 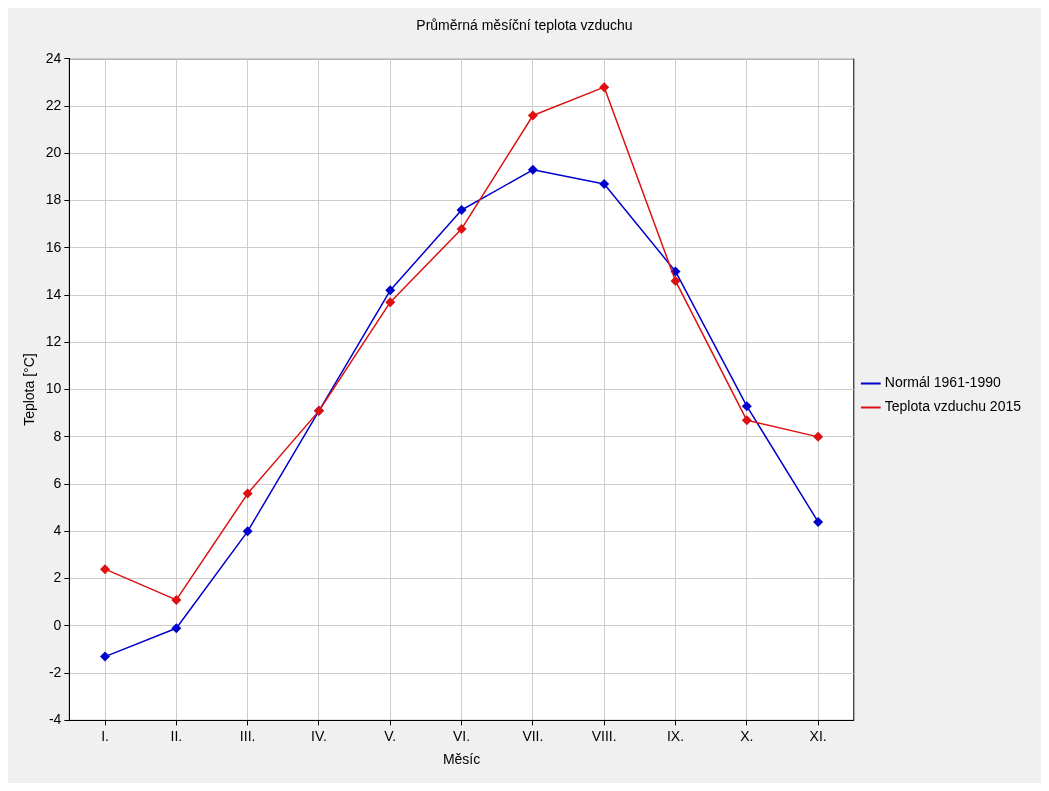 I want to click on x-tick-label: V., so click(x=390, y=735).